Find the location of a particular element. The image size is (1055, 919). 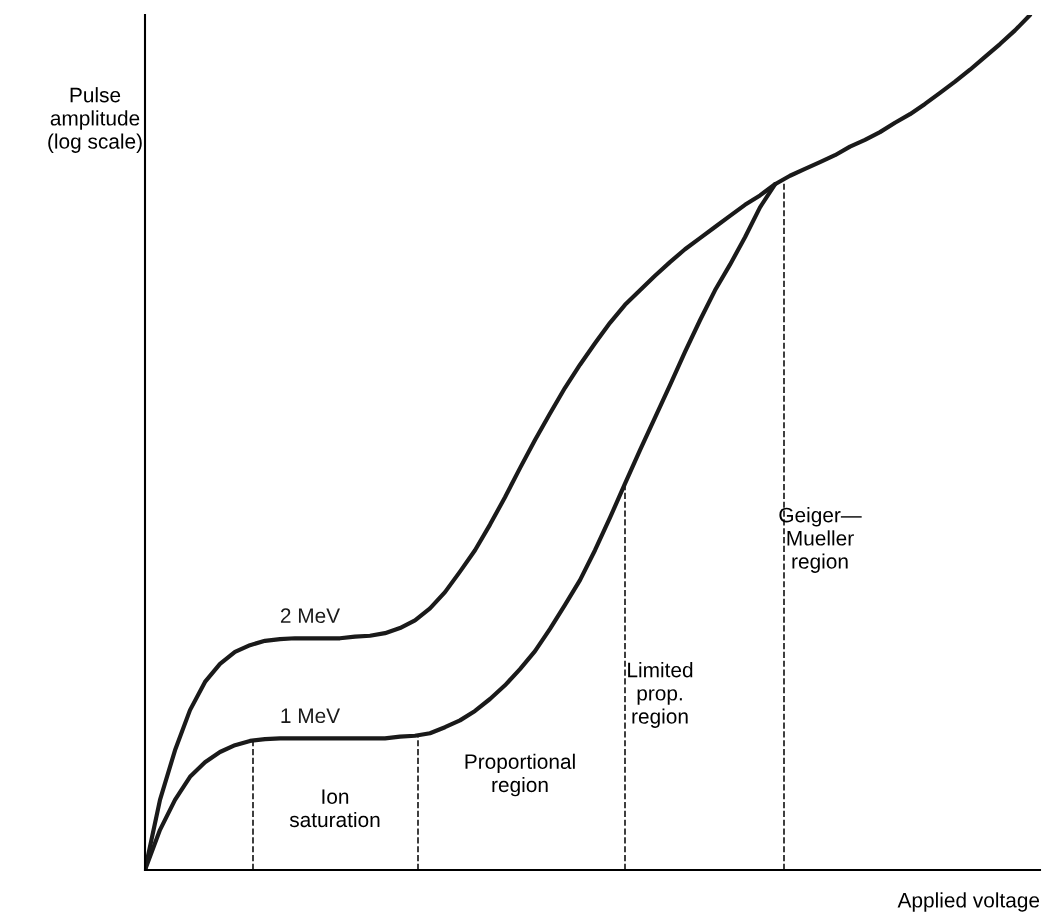

series-label: 1 MeV is located at coordinates (311, 716).